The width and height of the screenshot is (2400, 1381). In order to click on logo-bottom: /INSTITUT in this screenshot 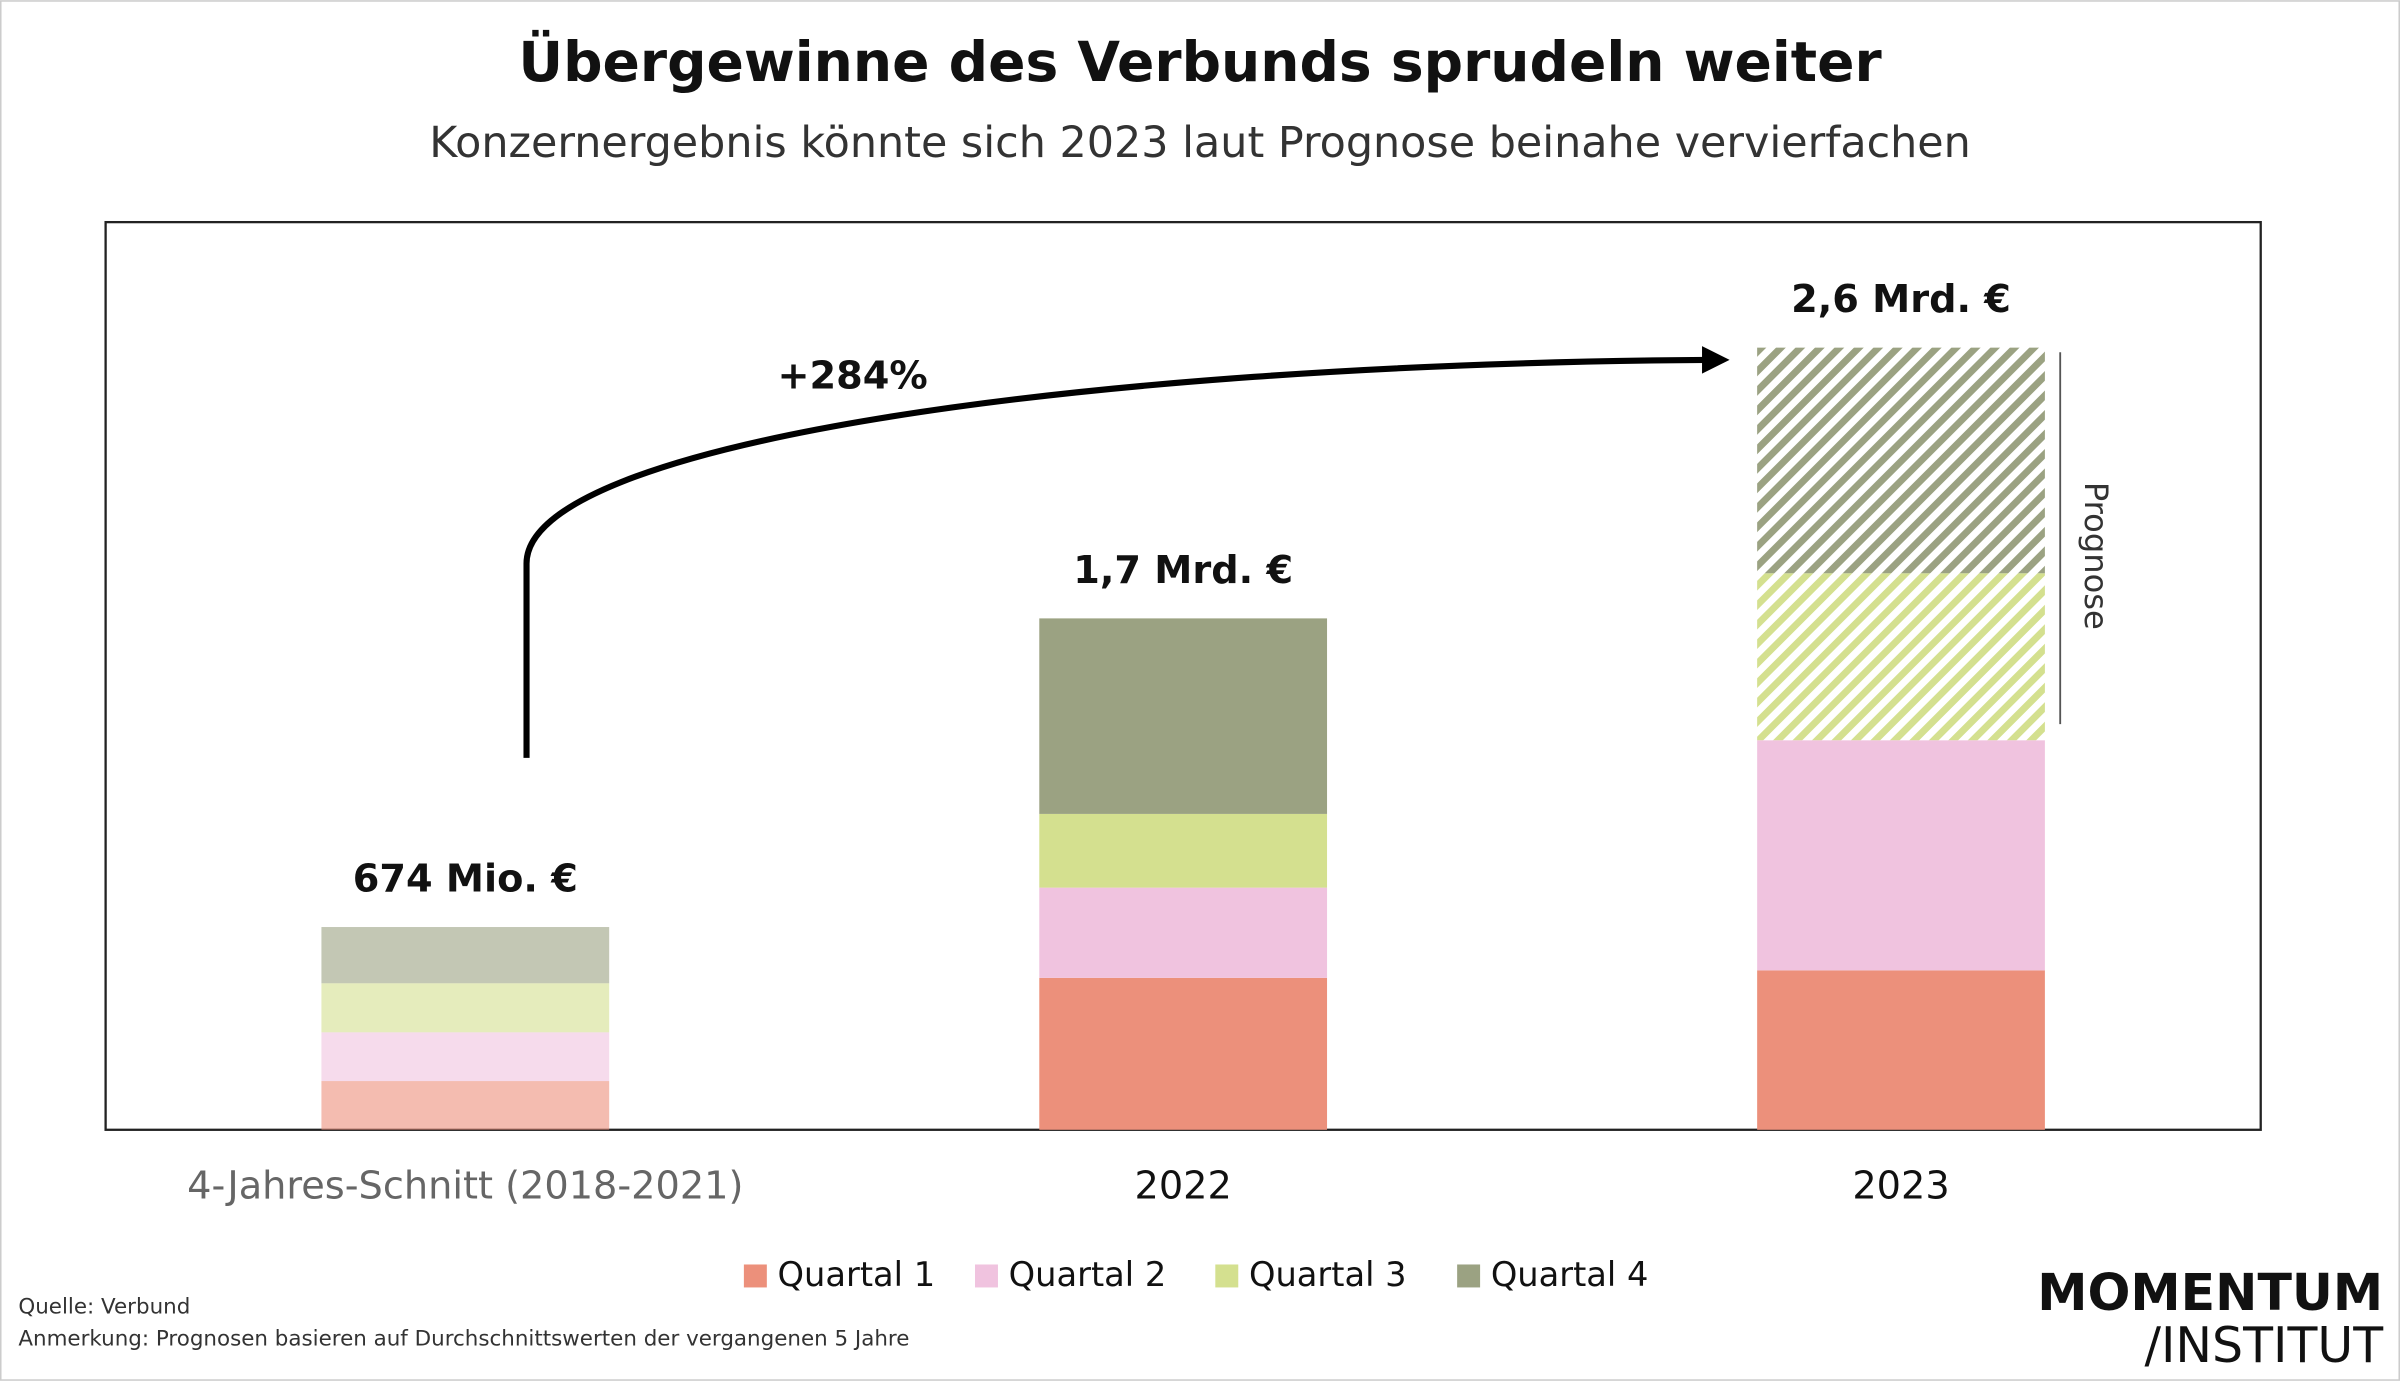, I will do `click(2264, 1345)`.